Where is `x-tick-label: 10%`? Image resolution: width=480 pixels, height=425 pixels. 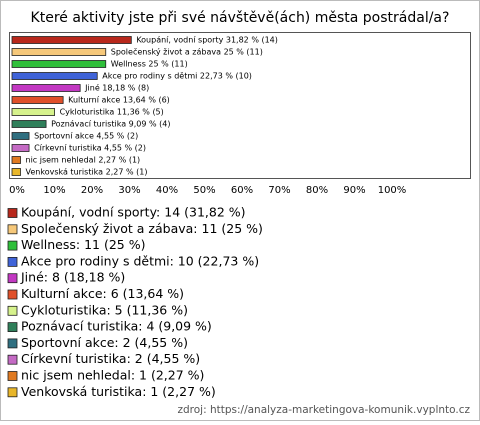 x-tick-label: 10% is located at coordinates (54, 190).